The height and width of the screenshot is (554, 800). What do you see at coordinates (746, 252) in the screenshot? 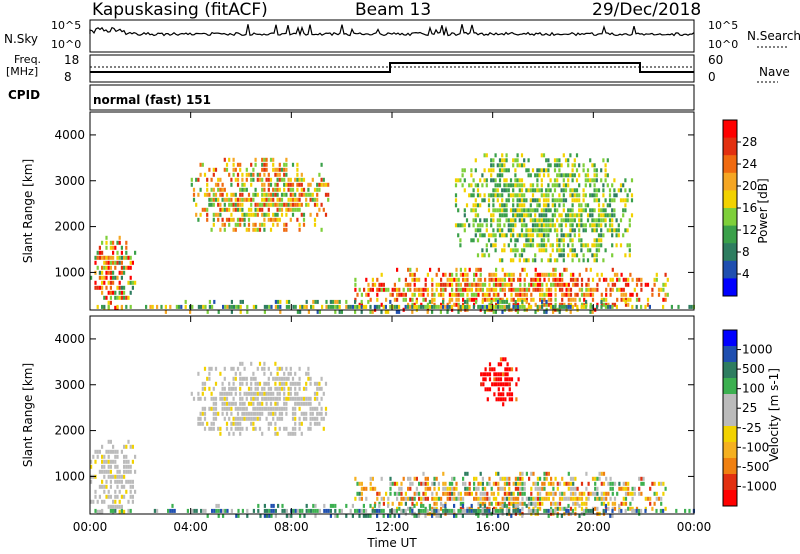
I see `colorbar-tick-label: 8` at bounding box center [746, 252].